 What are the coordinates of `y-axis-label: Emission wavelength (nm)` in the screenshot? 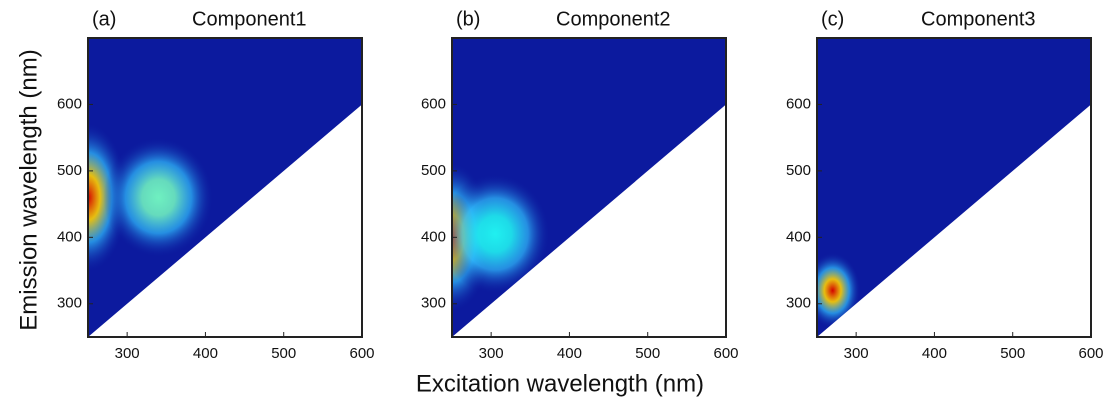 It's located at (28, 189).